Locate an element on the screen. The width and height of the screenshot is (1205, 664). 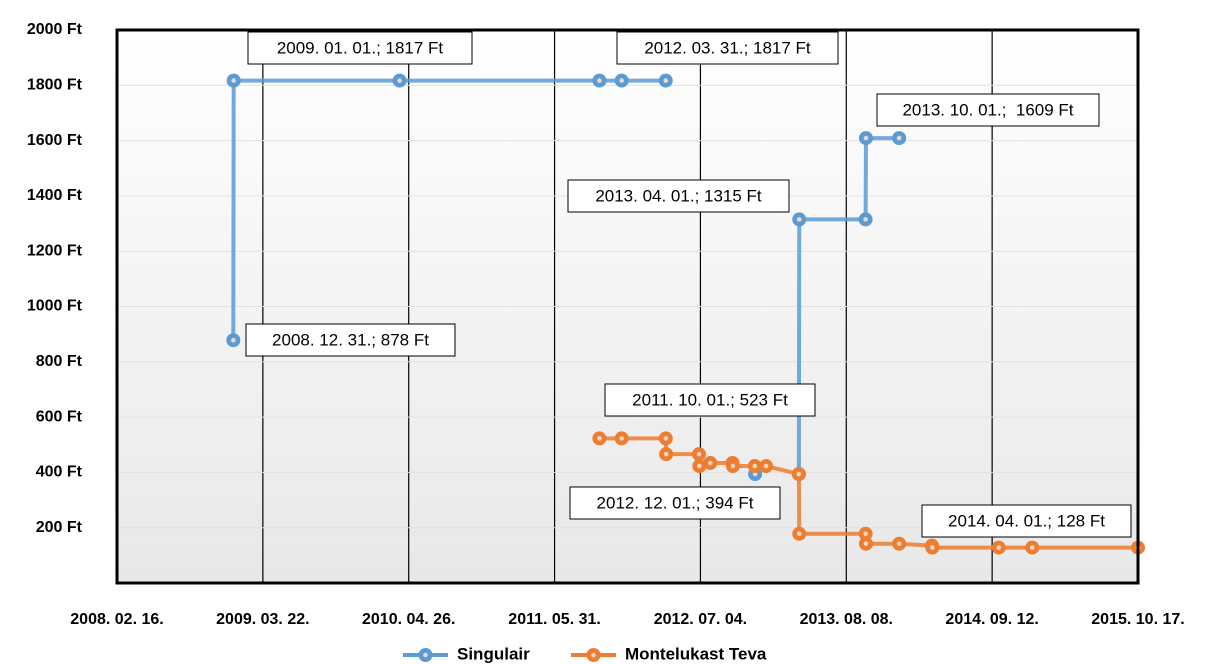
annotation: 2013. 04. 01.; 1315 Ft is located at coordinates (678, 195).